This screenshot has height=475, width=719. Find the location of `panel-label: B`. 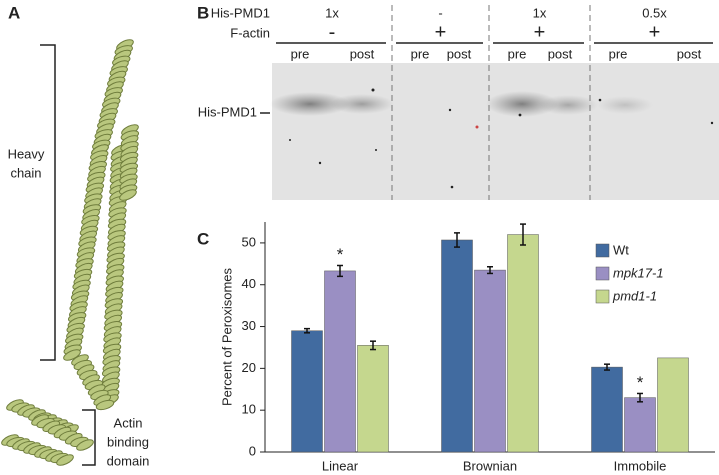

panel-label: B is located at coordinates (203, 12).